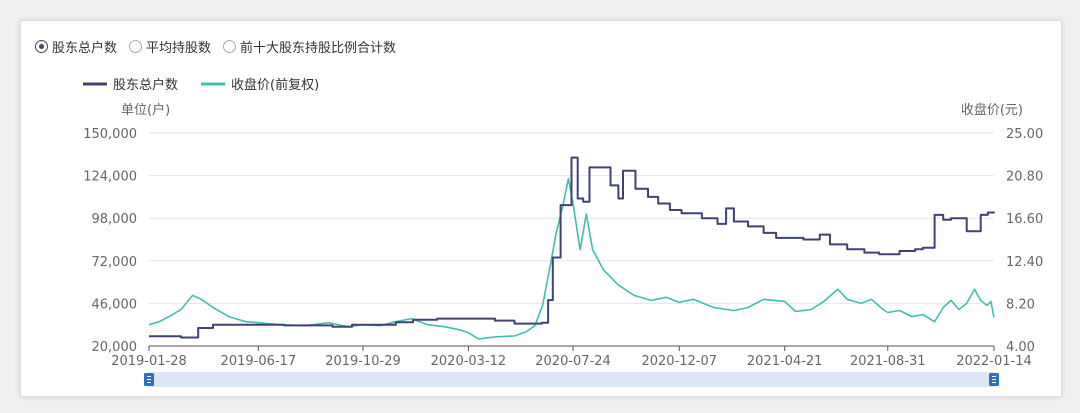  Describe the element at coordinates (110, 241) in the screenshot. I see `left-axis: 150,000 124,000 98,000 72,000 46,000 20,000` at that location.